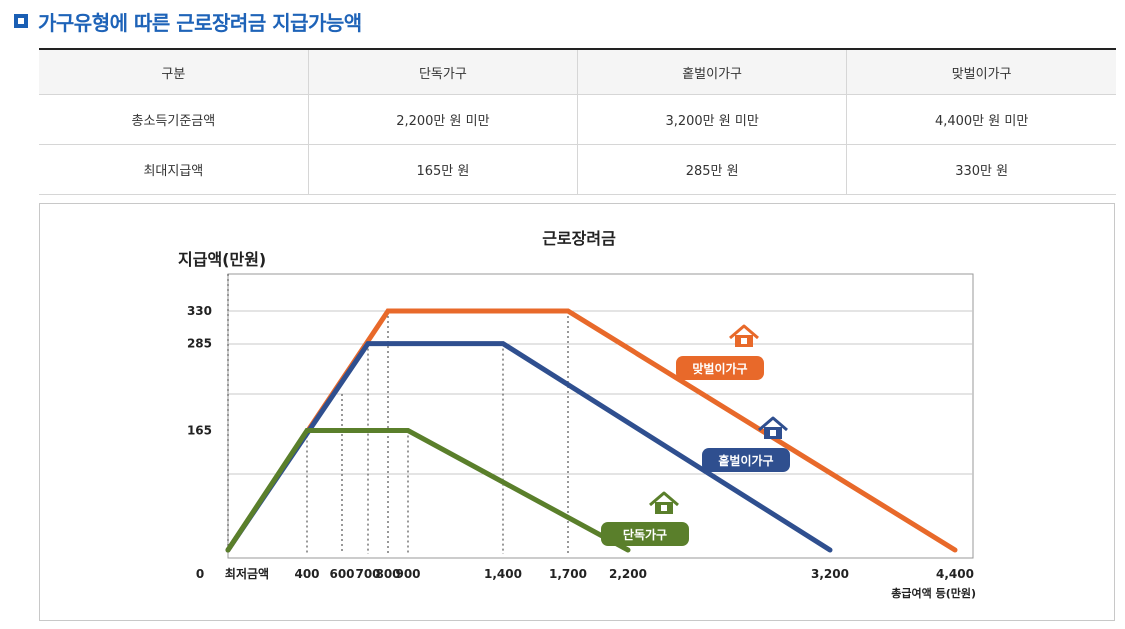  I want to click on table-row: 최대지급액 165만 원 285만 원 330만 원, so click(577, 169).